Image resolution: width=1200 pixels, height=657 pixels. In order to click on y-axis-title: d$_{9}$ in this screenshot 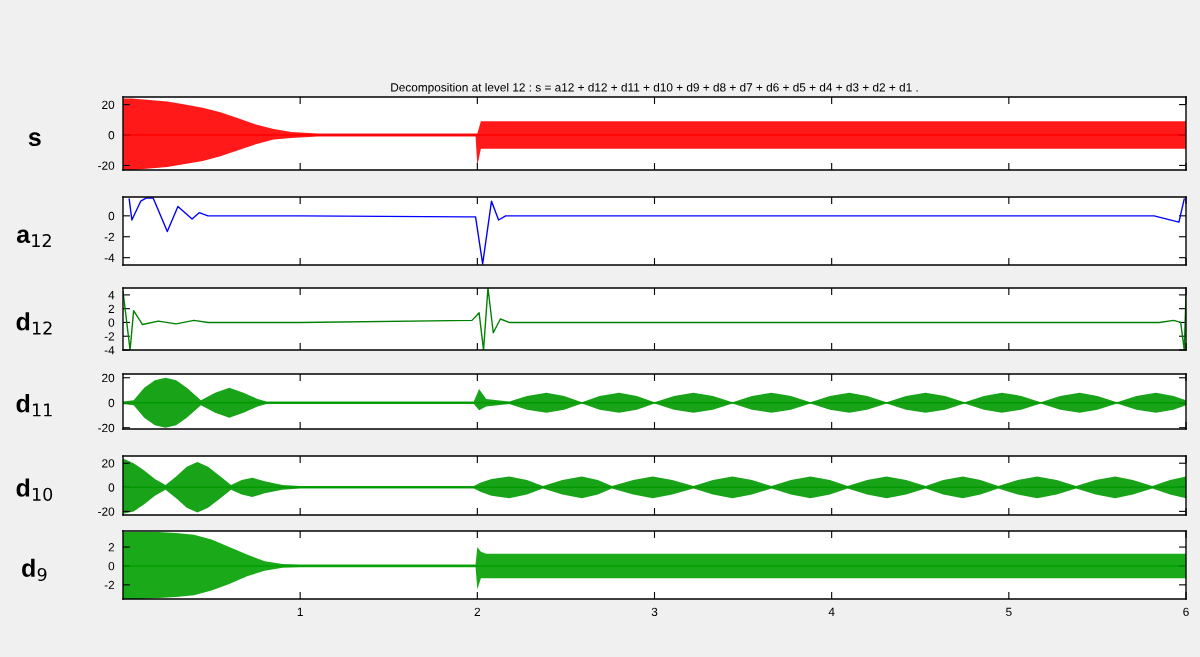, I will do `click(34, 570)`.